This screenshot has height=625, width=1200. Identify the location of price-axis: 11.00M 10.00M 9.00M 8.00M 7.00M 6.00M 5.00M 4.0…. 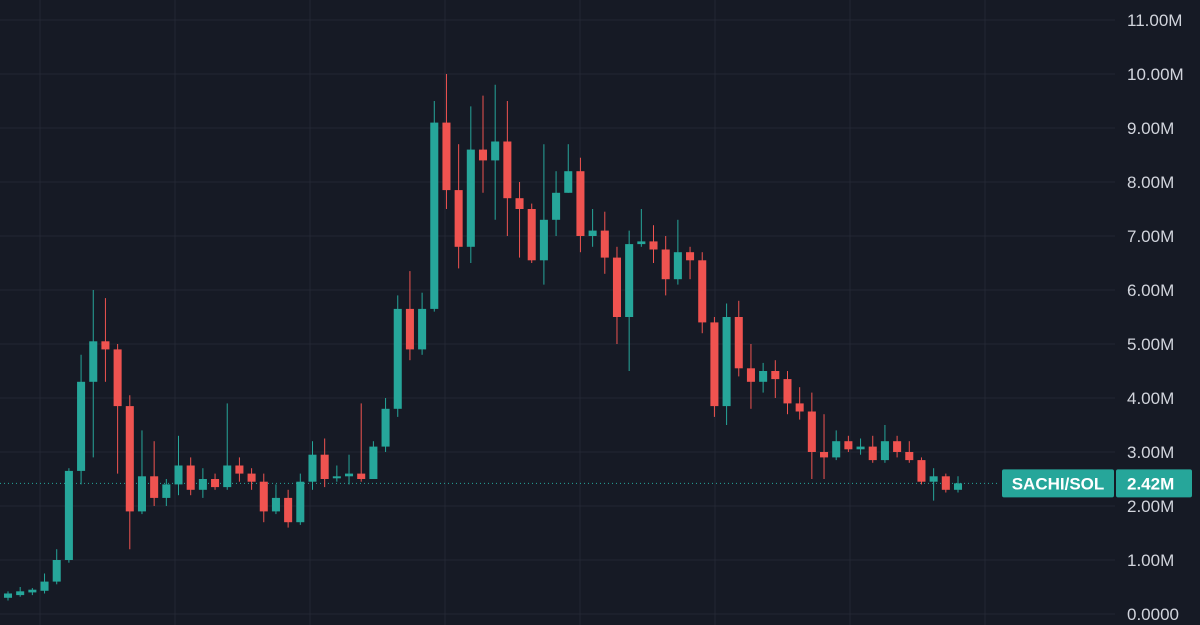
(1155, 317).